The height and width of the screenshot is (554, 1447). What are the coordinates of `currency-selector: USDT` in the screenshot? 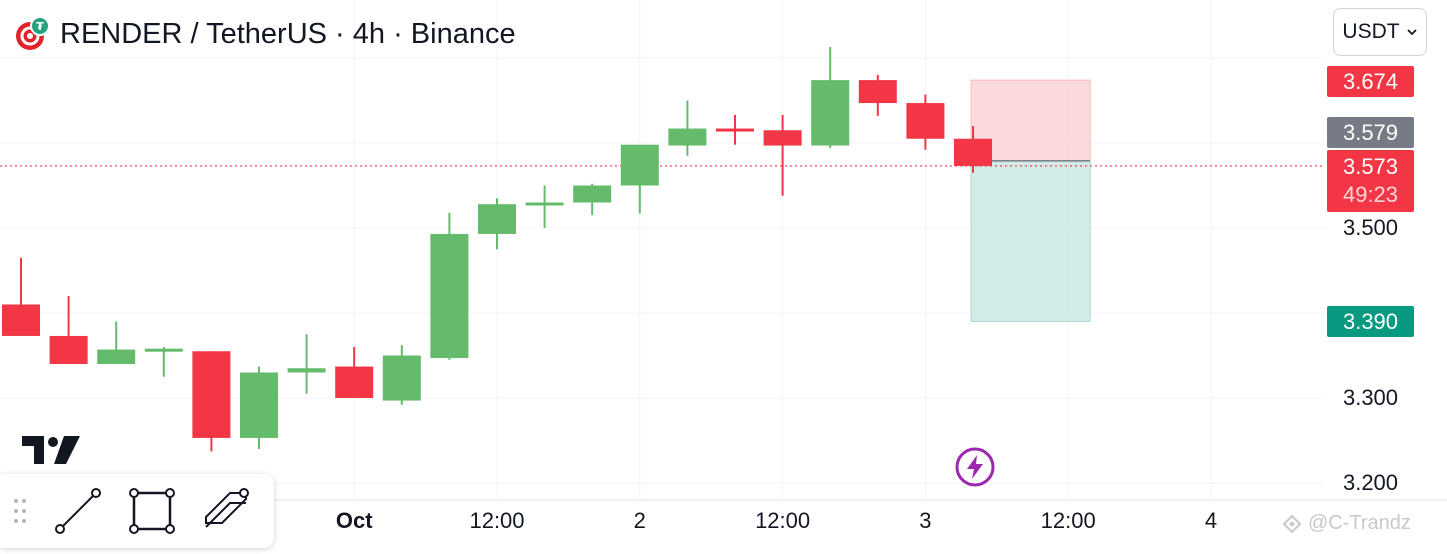 It's located at (1380, 32).